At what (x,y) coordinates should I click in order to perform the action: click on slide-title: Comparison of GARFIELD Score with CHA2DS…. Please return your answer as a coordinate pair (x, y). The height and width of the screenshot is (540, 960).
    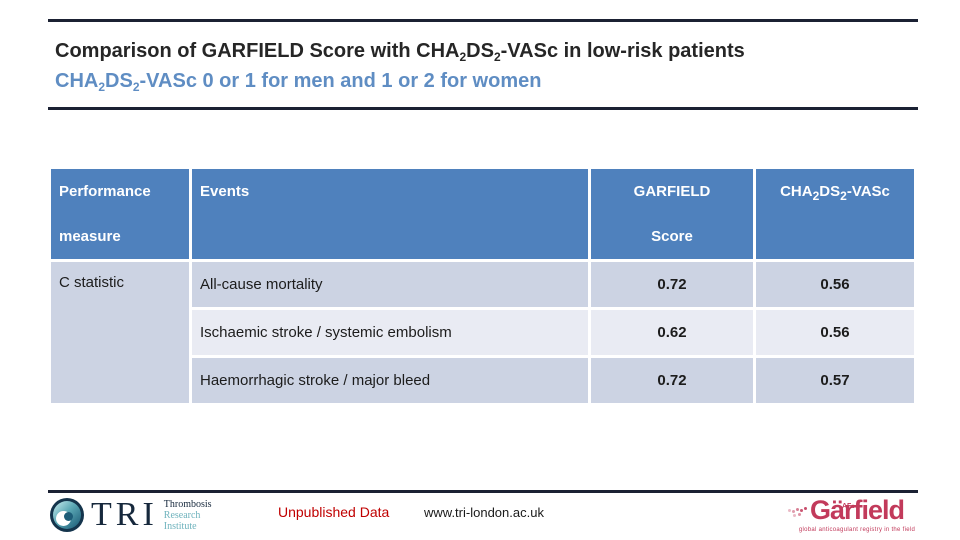
    Looking at the image, I should click on (400, 52).